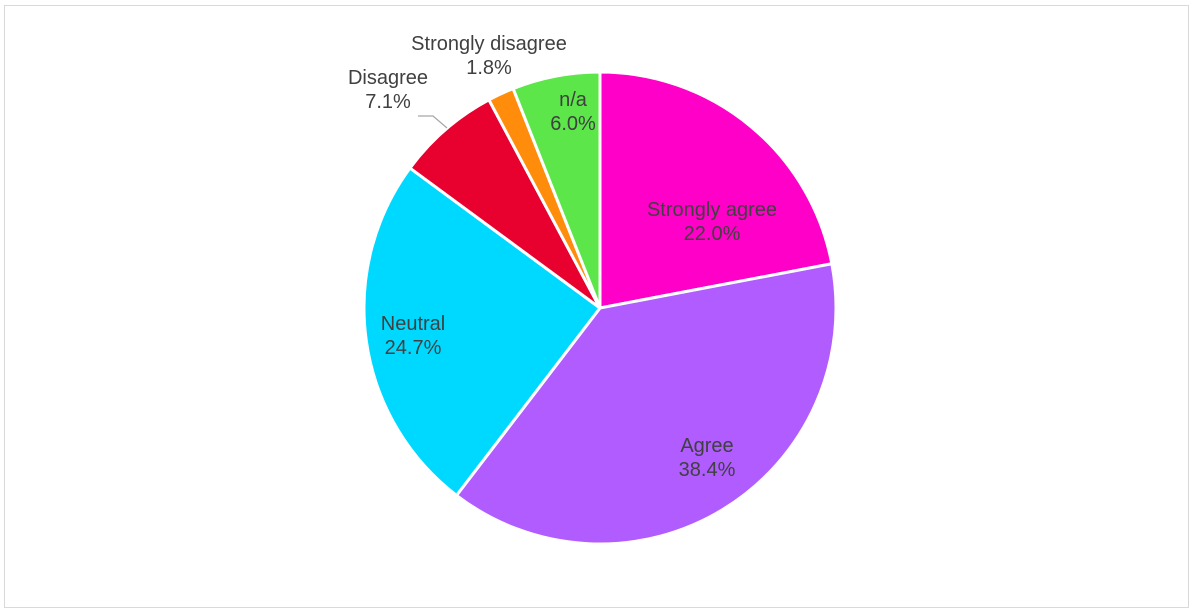 This screenshot has width=1197, height=613. Describe the element at coordinates (573, 124) in the screenshot. I see `label-percent: 6.0%` at that location.